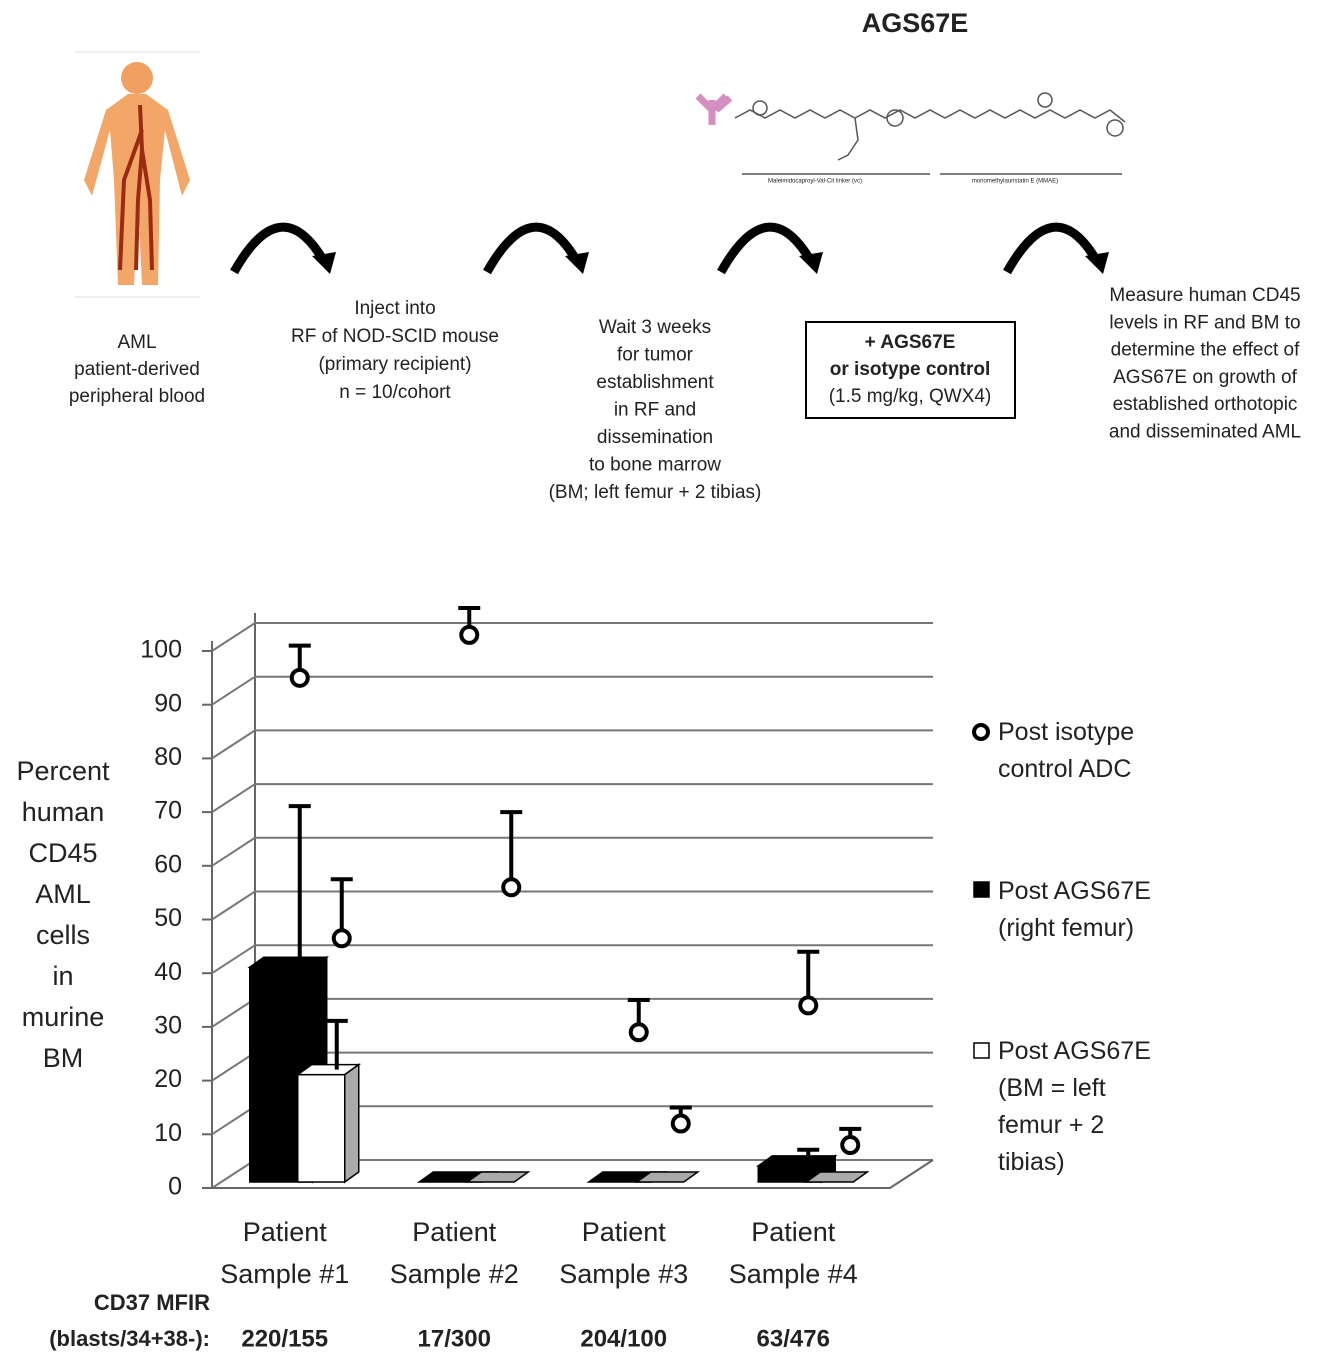  I want to click on step-text: or isotype control, so click(910, 369).